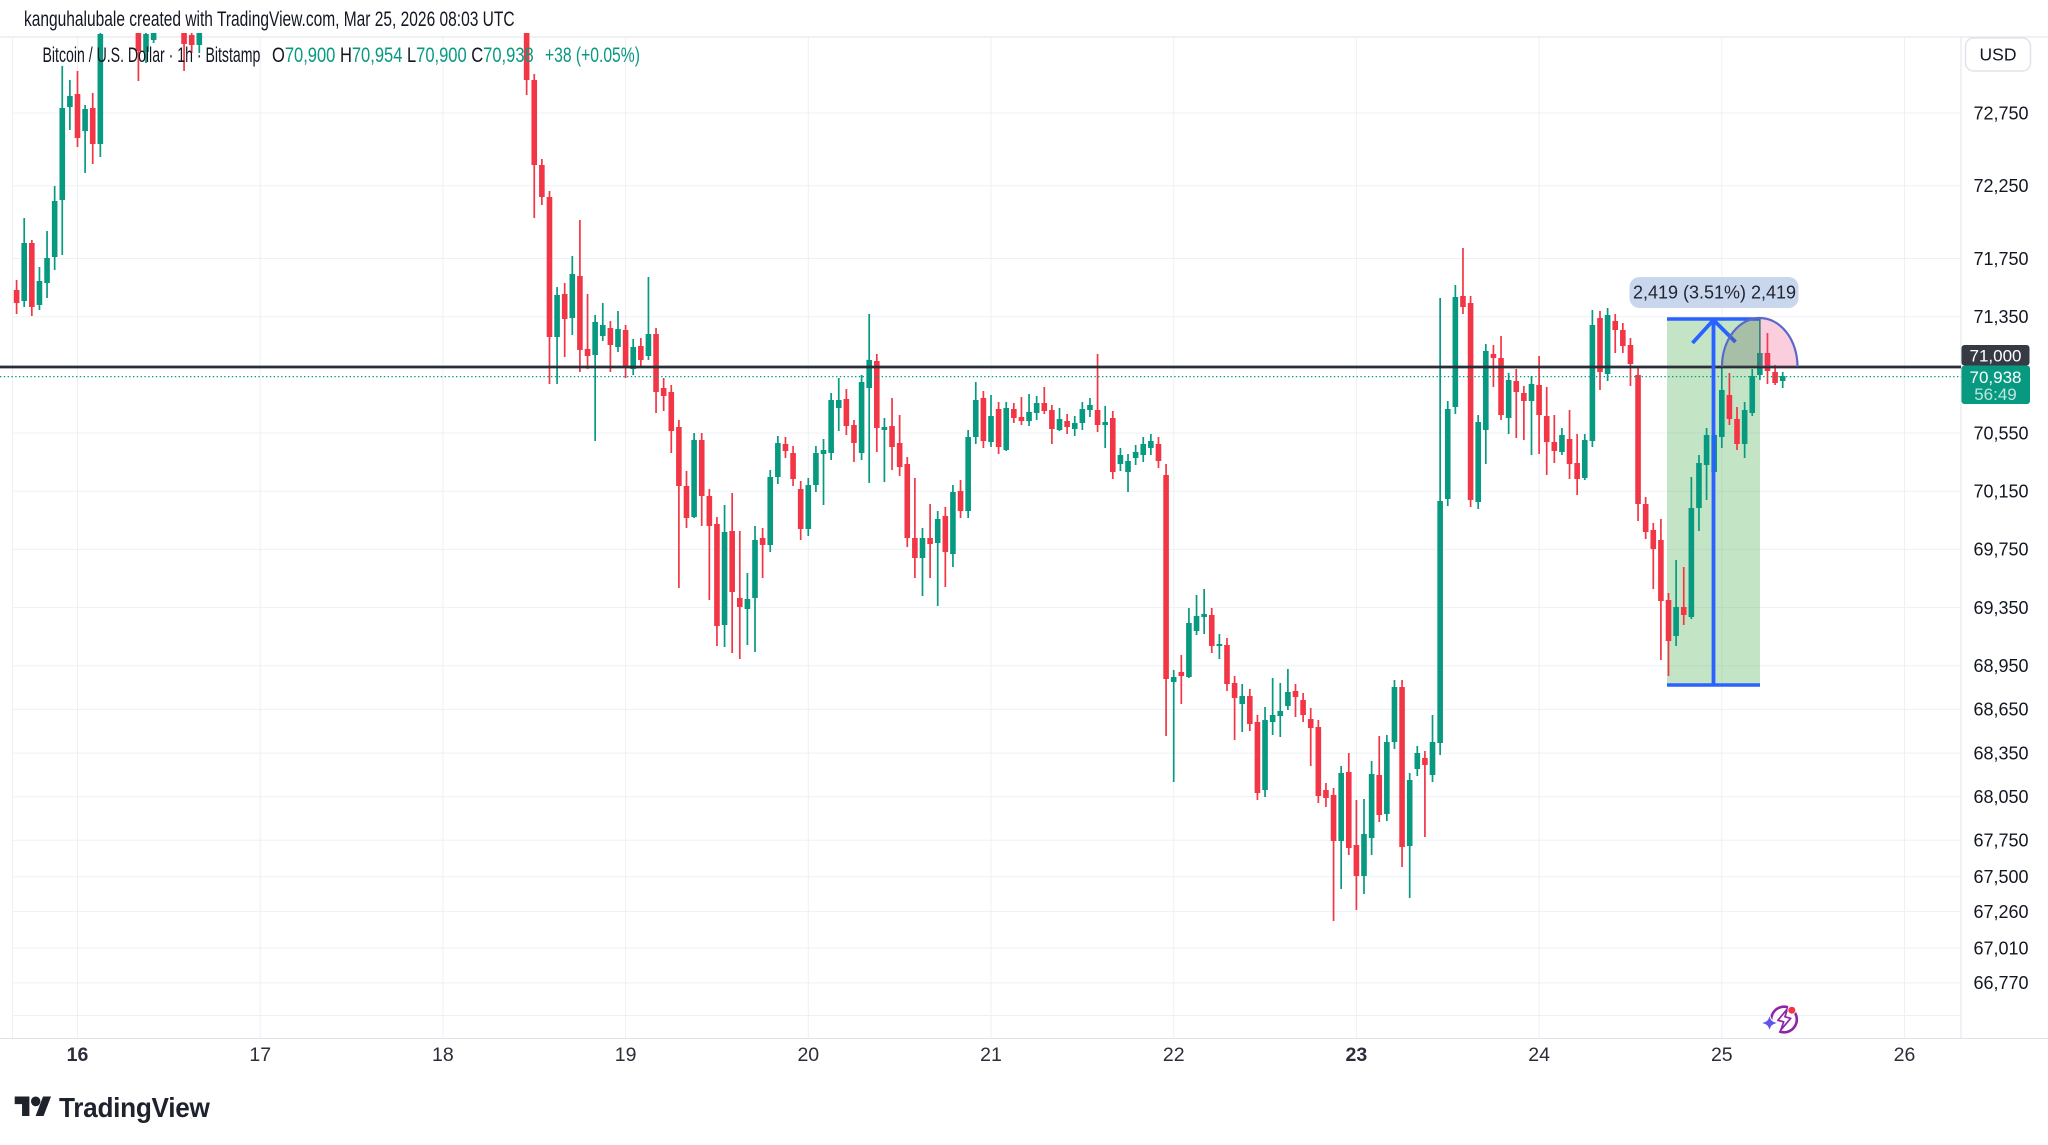 The image size is (2048, 1145). Describe the element at coordinates (592, 55) in the screenshot. I see `svg-text: +38 (+0.05%)` at that location.